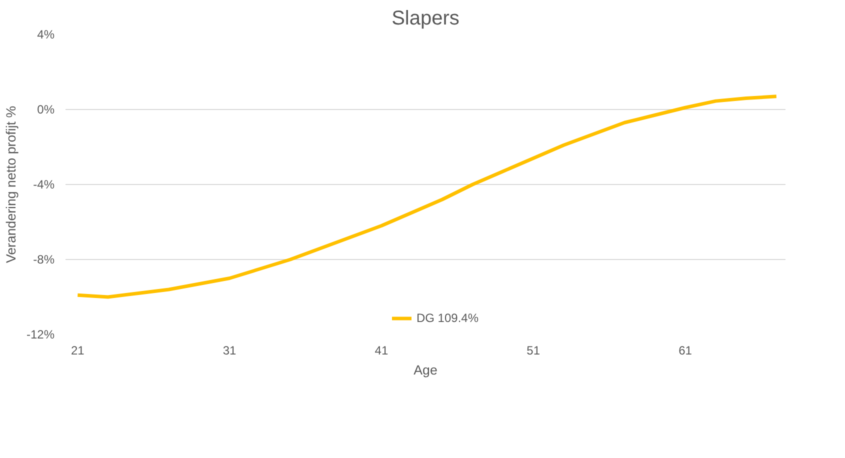 Image resolution: width=845 pixels, height=458 pixels. Describe the element at coordinates (40, 335) in the screenshot. I see `y-tick-label: -12%` at that location.